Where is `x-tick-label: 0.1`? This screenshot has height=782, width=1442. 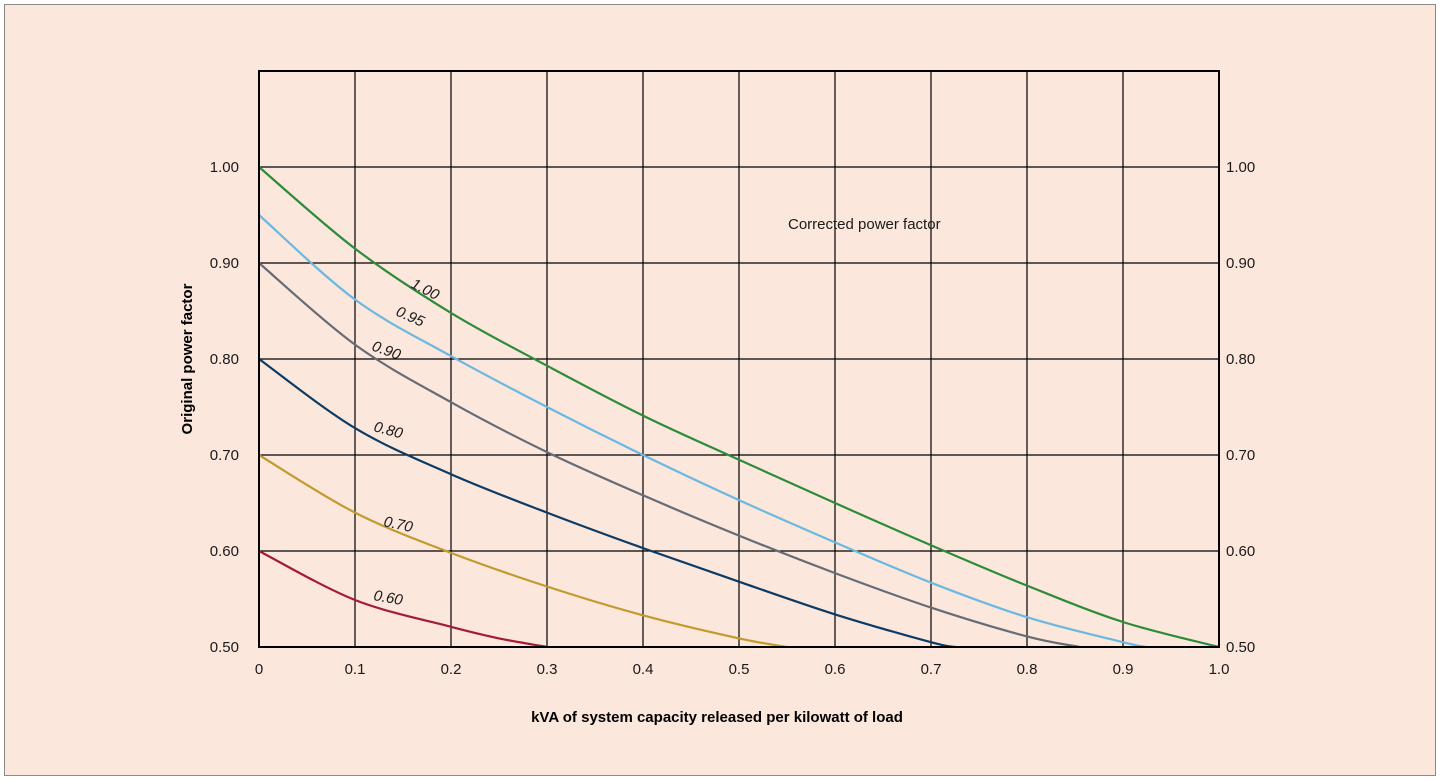
x-tick-label: 0.1 is located at coordinates (355, 669).